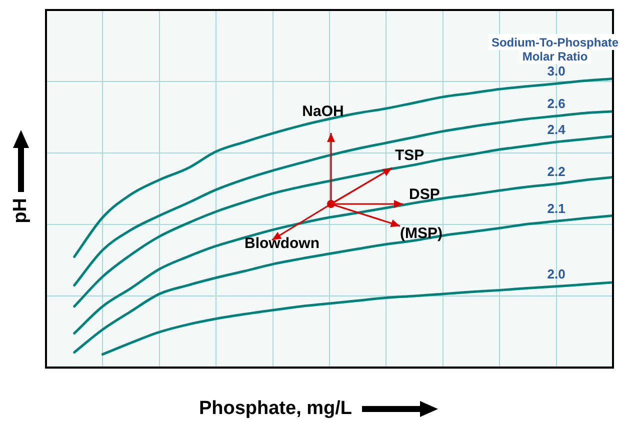  Describe the element at coordinates (282, 243) in the screenshot. I see `annotation: Blowdown` at that location.